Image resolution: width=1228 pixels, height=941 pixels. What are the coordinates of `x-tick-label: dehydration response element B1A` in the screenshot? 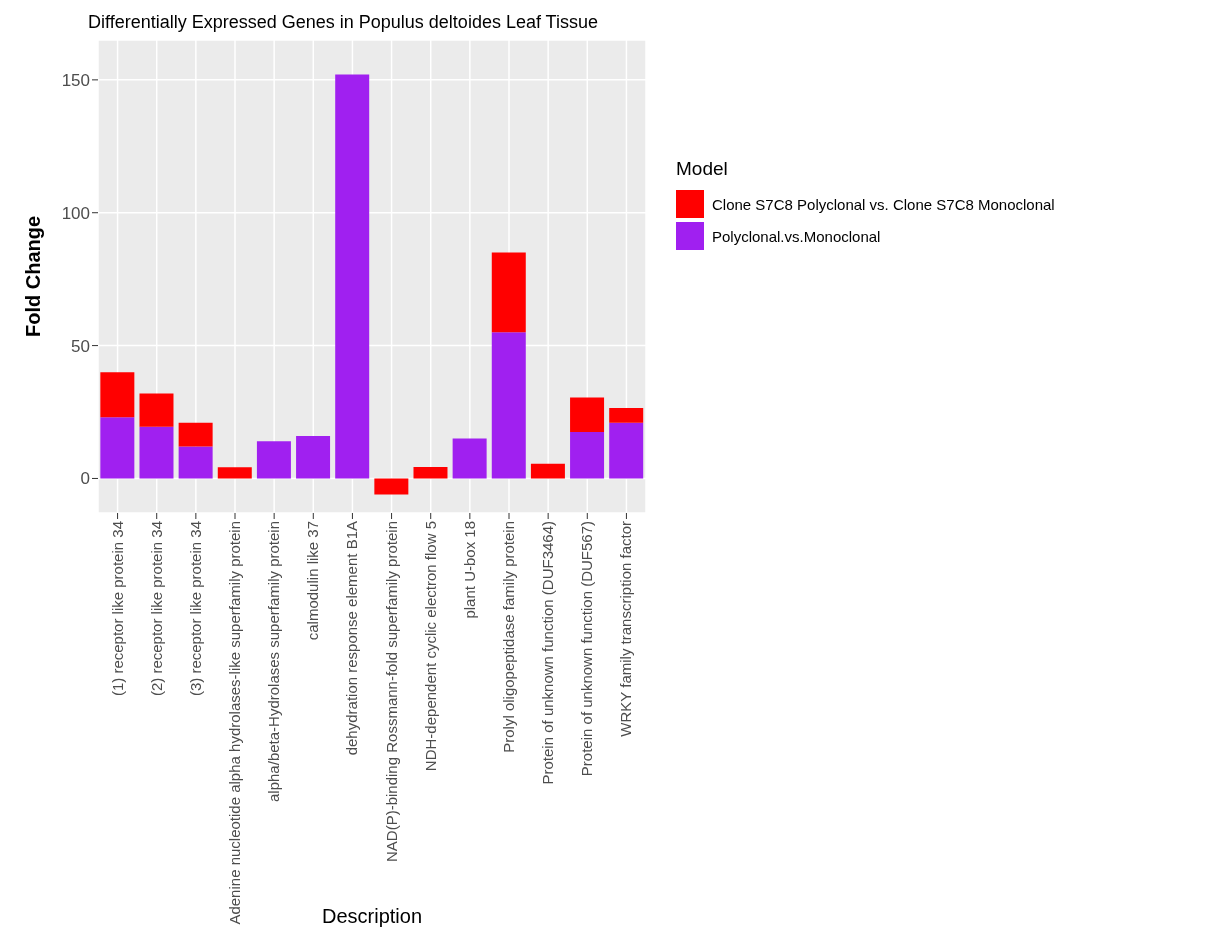 It's located at (352, 638).